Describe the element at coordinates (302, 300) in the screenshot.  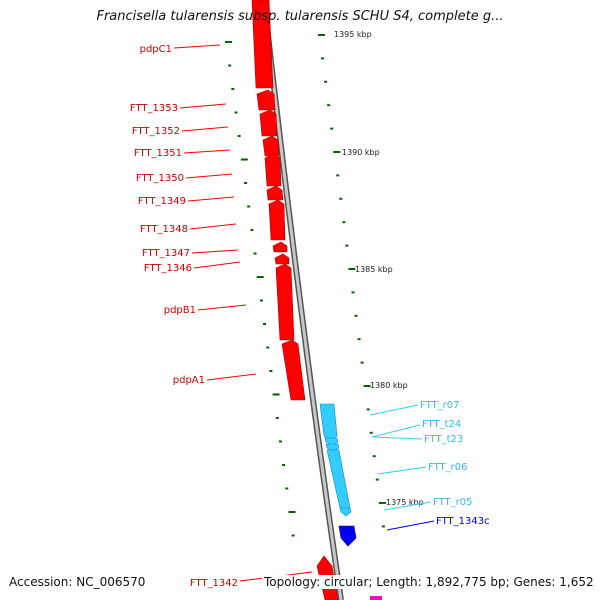
I see `backbone-inner` at that location.